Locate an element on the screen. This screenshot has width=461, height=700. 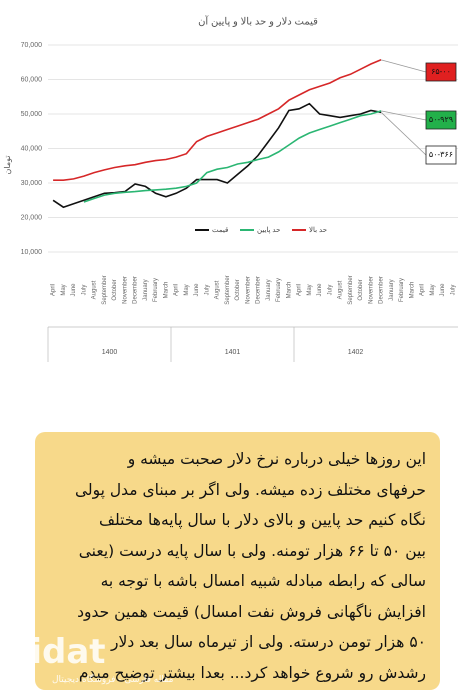
watermark-caption: مقاله فارسی - فروشگاه دیجیتال is located at coordinates (113, 680).